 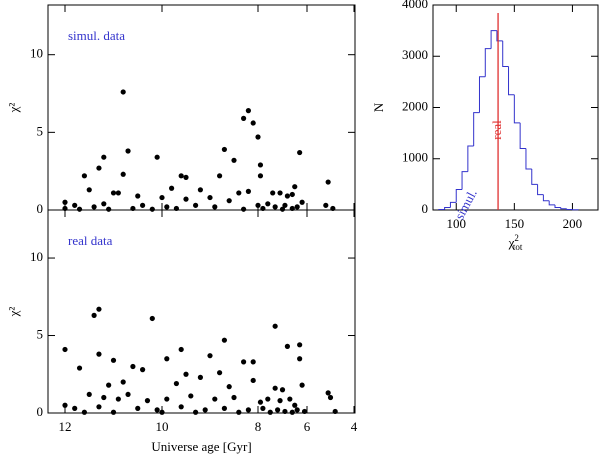 I want to click on x-tick-label: 100, so click(x=456, y=223).